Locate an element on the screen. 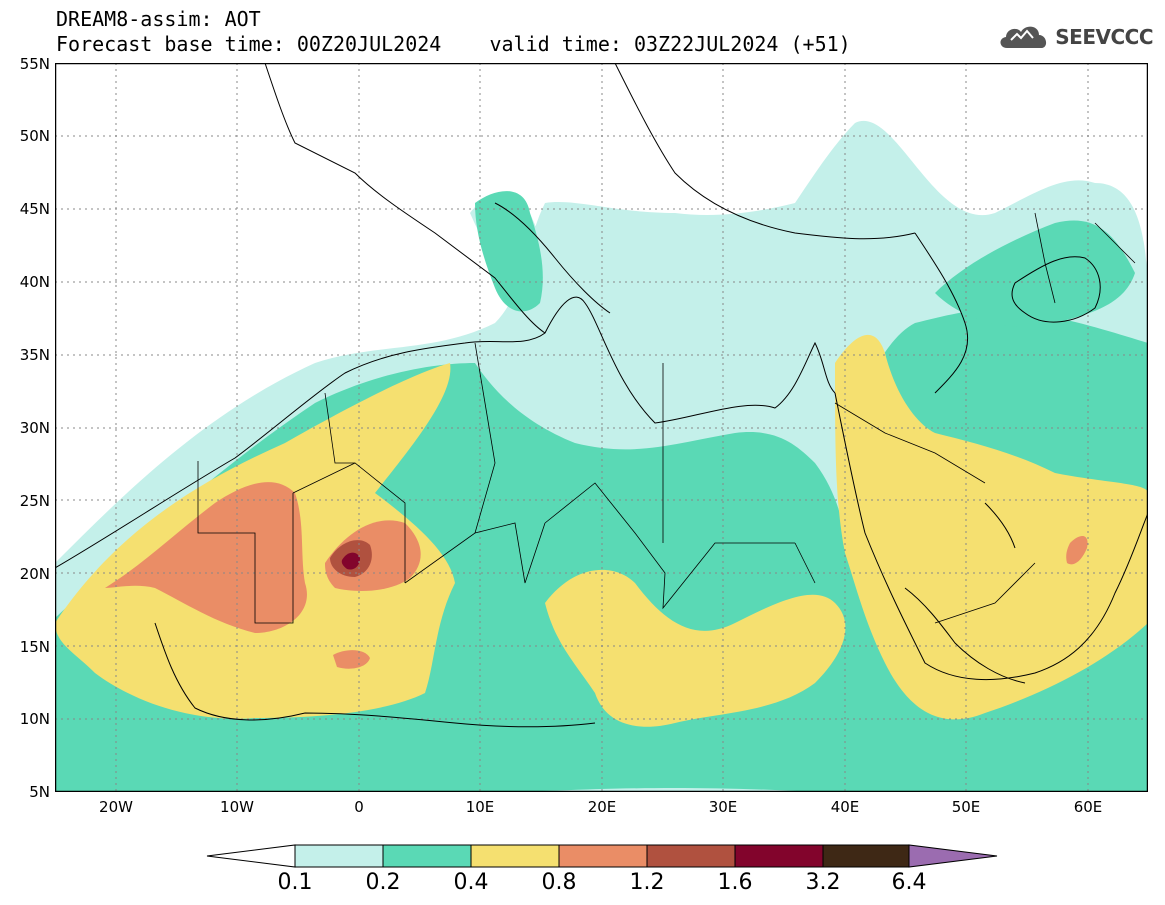 The image size is (1165, 905). lat-label-55n: 55N is located at coordinates (34, 64).